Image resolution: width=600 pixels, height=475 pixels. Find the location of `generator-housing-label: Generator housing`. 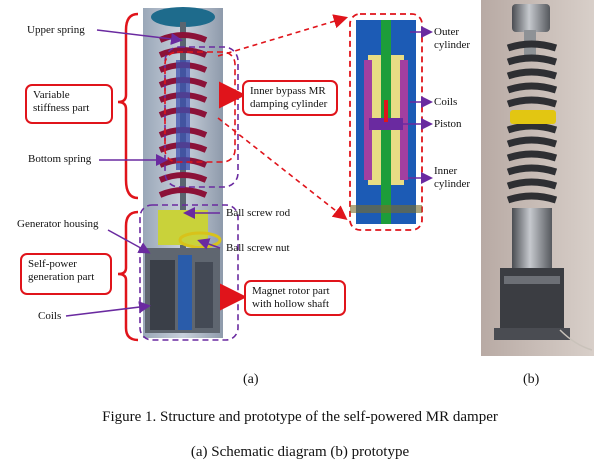

generator-housing-label: Generator housing is located at coordinates (58, 224).